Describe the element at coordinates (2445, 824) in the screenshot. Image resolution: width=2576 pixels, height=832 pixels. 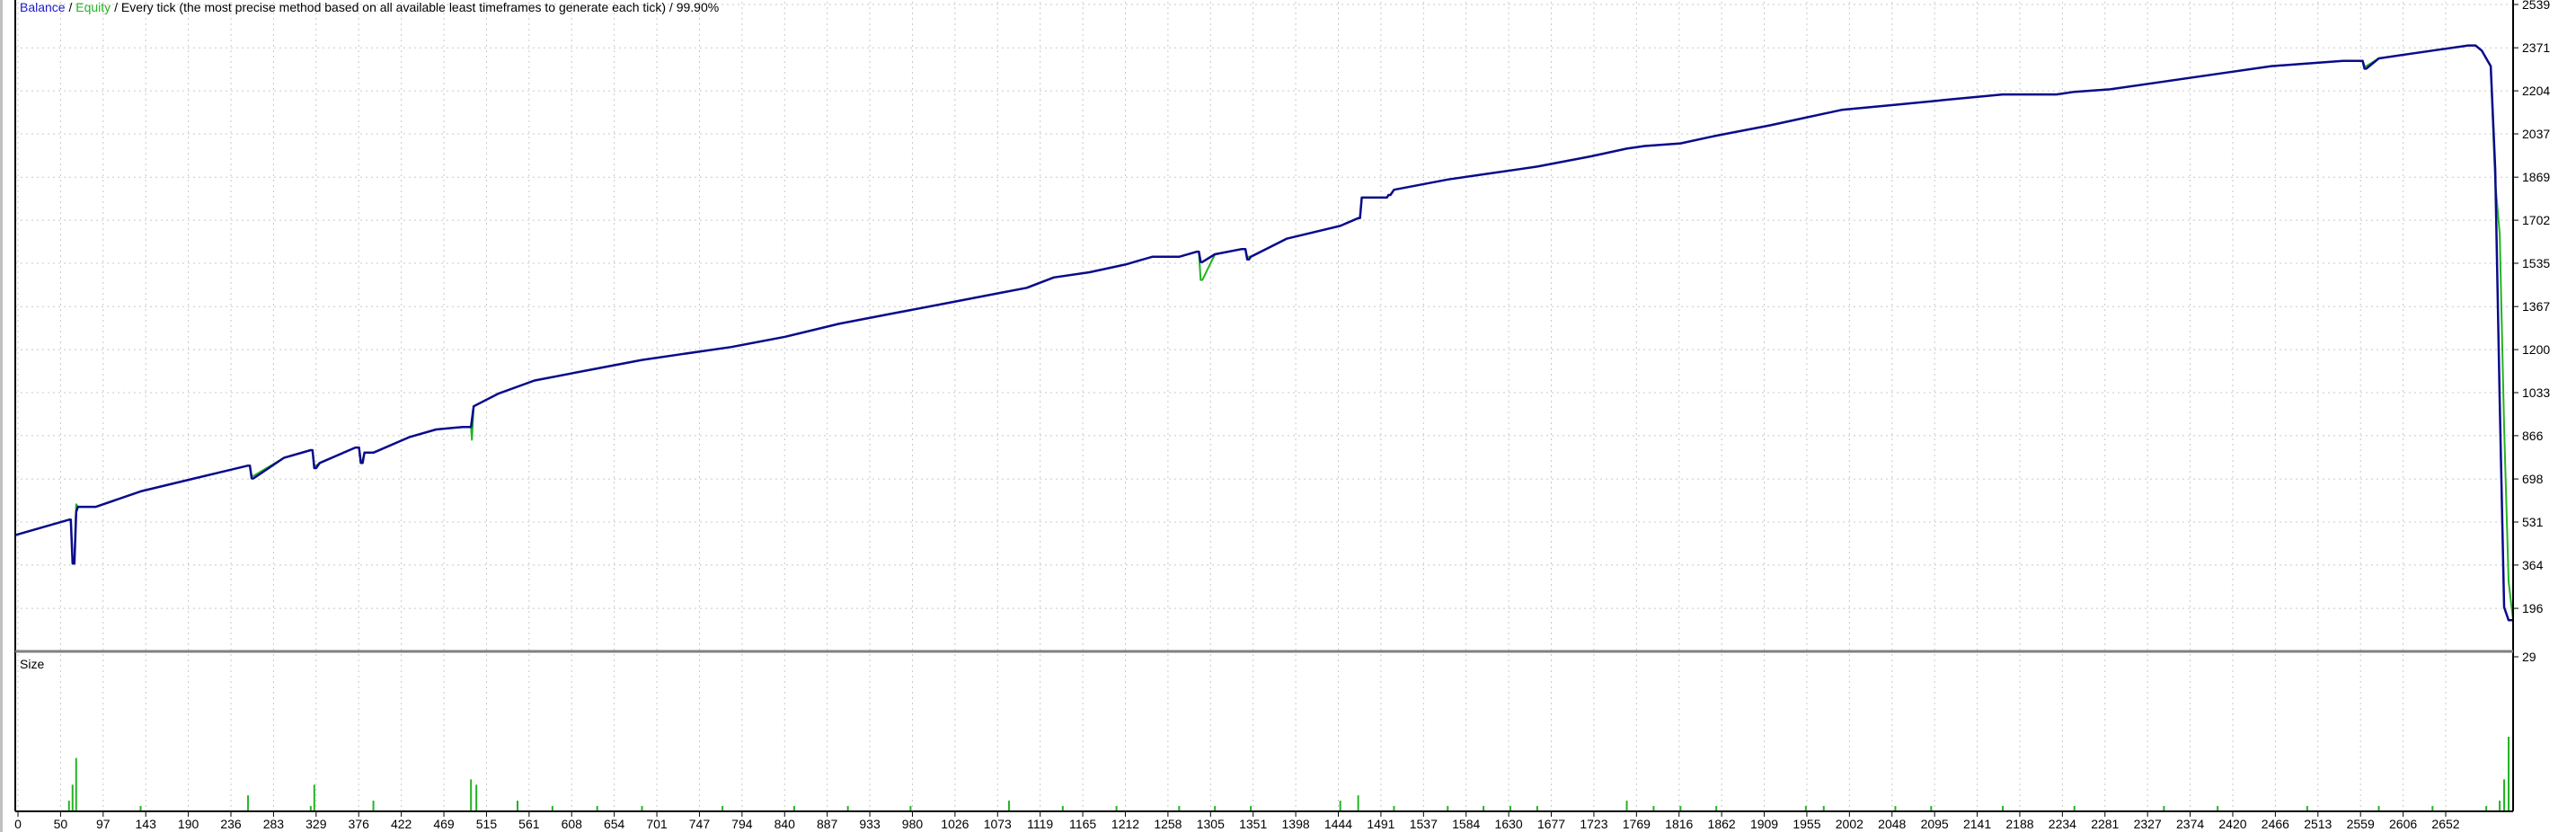
I see `x-tick-label: 2652` at that location.